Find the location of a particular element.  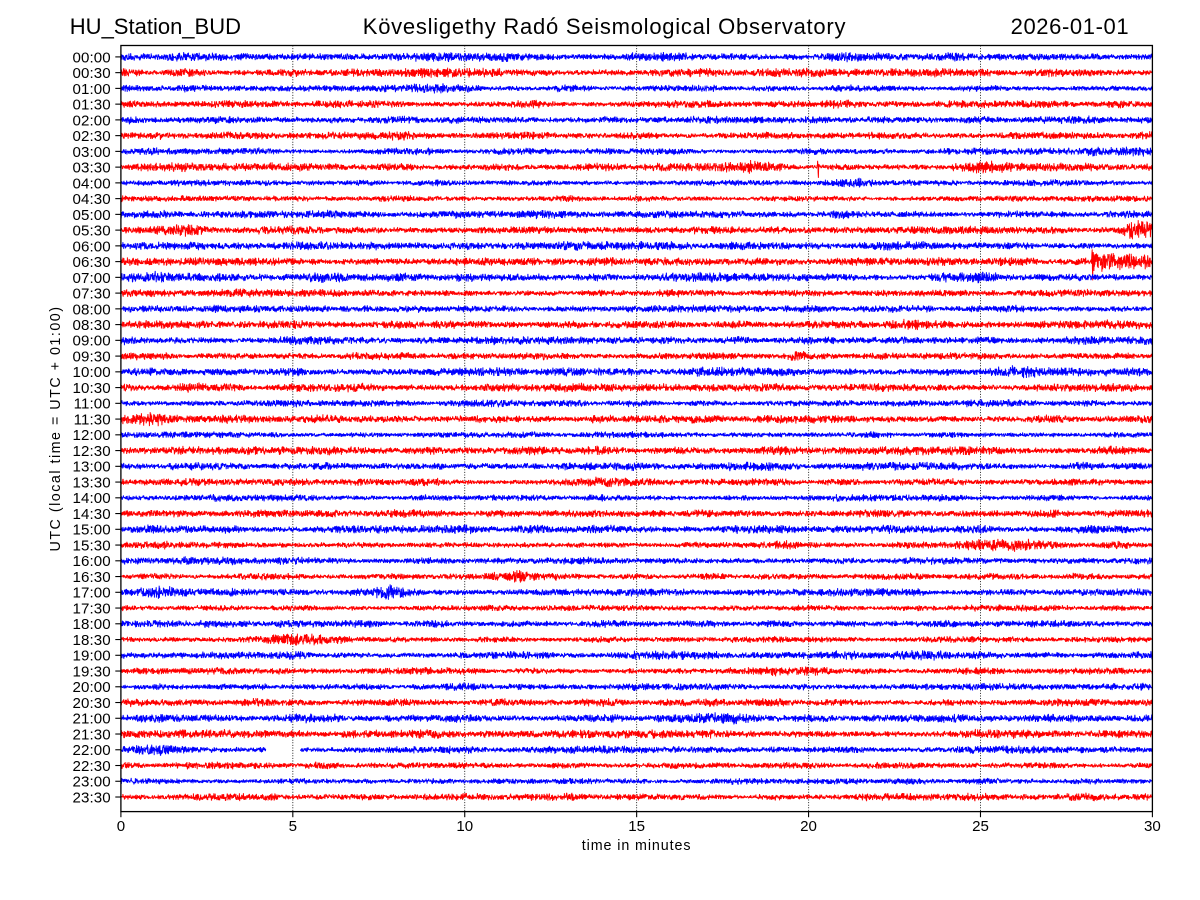

svg-text: 03:30 is located at coordinates (92, 168).